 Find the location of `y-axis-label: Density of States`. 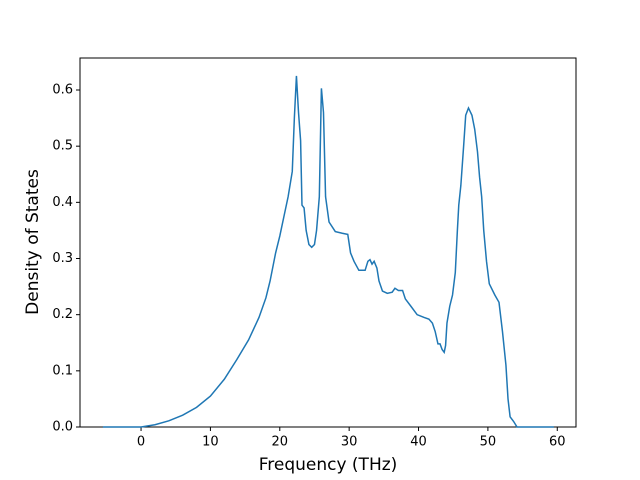

y-axis-label: Density of States is located at coordinates (33, 242).